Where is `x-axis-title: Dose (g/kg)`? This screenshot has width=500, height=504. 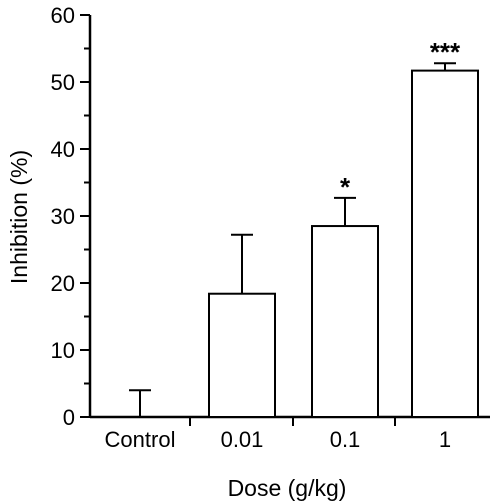
x-axis-title: Dose (g/kg) is located at coordinates (287, 488).